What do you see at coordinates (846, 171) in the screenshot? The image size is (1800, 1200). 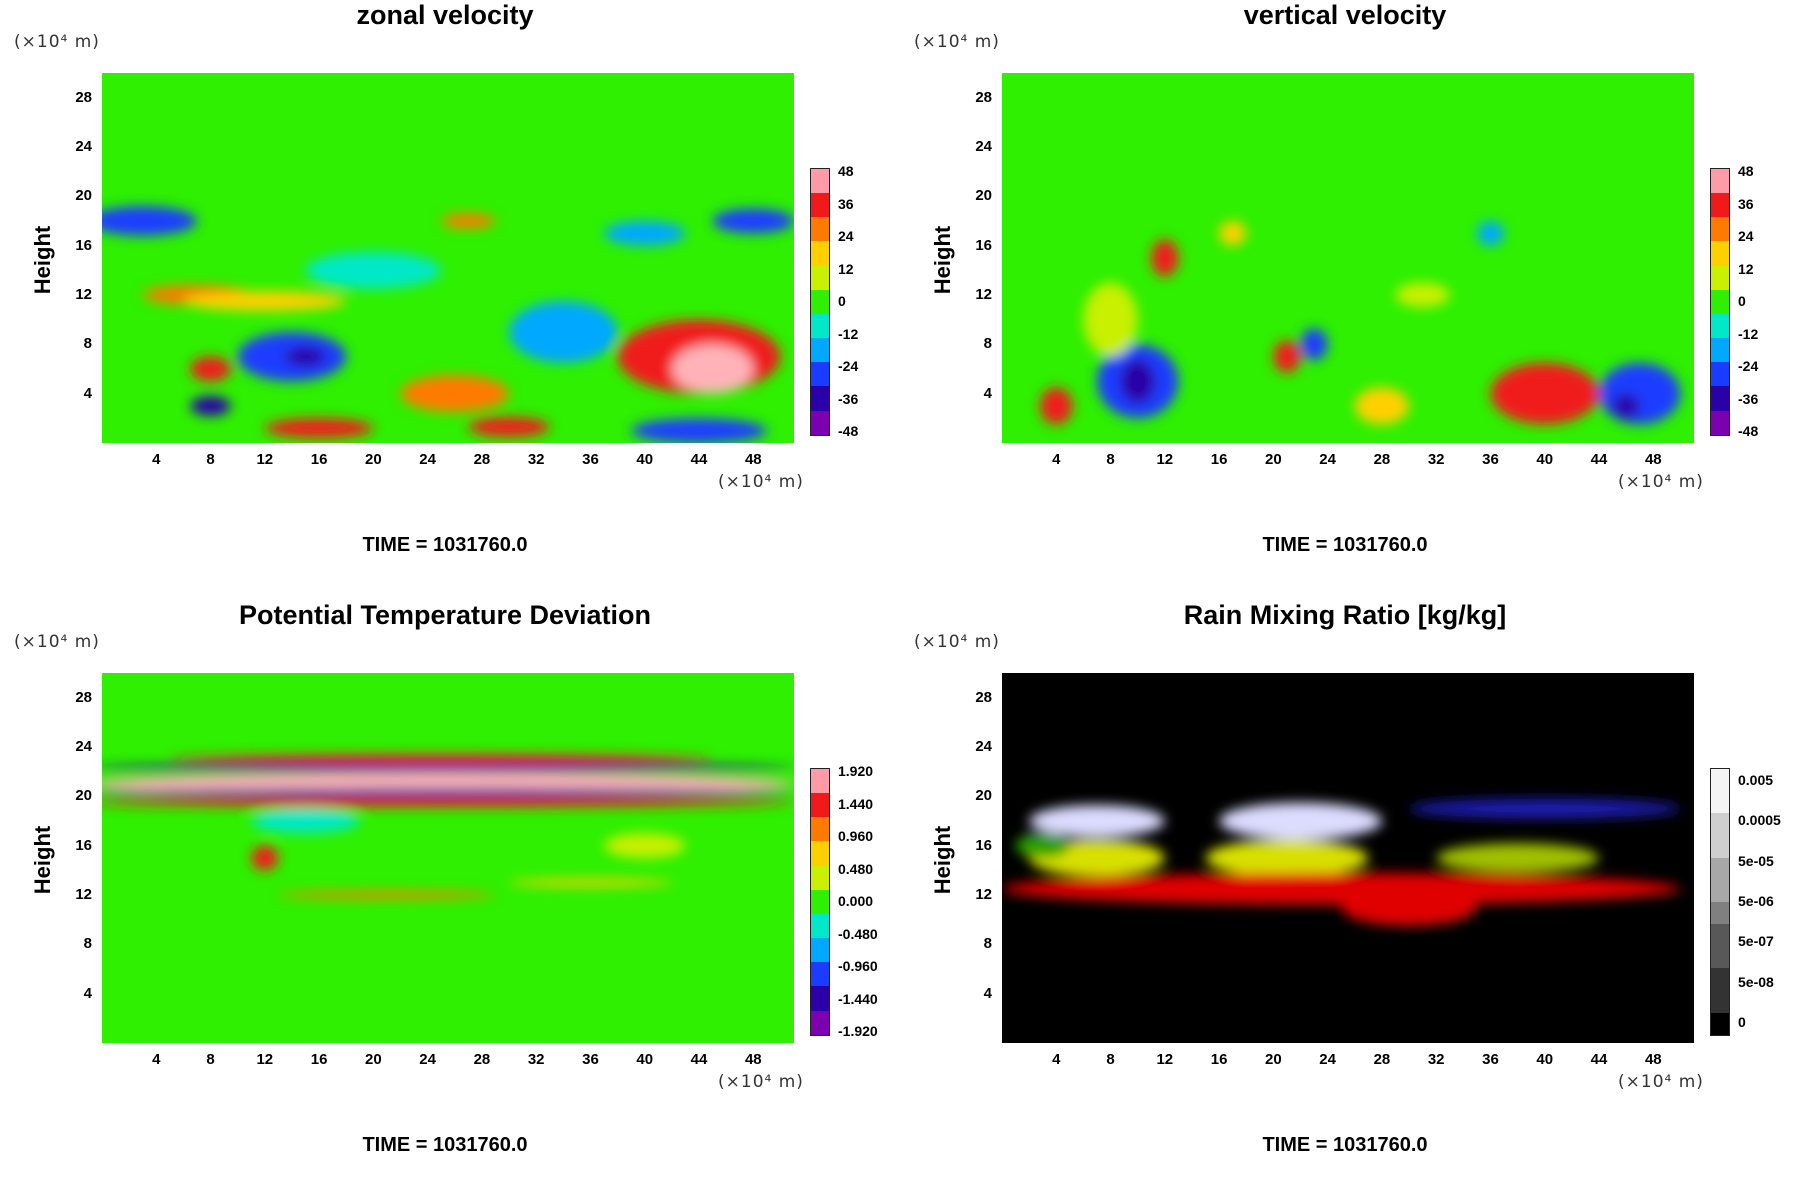 I see `colorbar-label: 48` at bounding box center [846, 171].